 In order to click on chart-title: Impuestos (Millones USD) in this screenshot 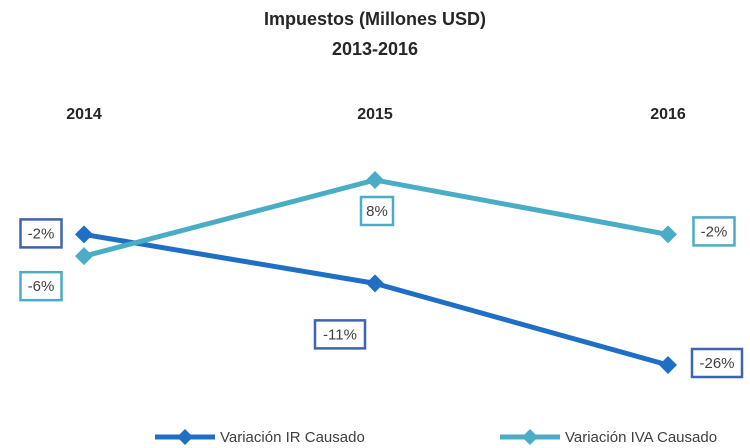, I will do `click(375, 19)`.